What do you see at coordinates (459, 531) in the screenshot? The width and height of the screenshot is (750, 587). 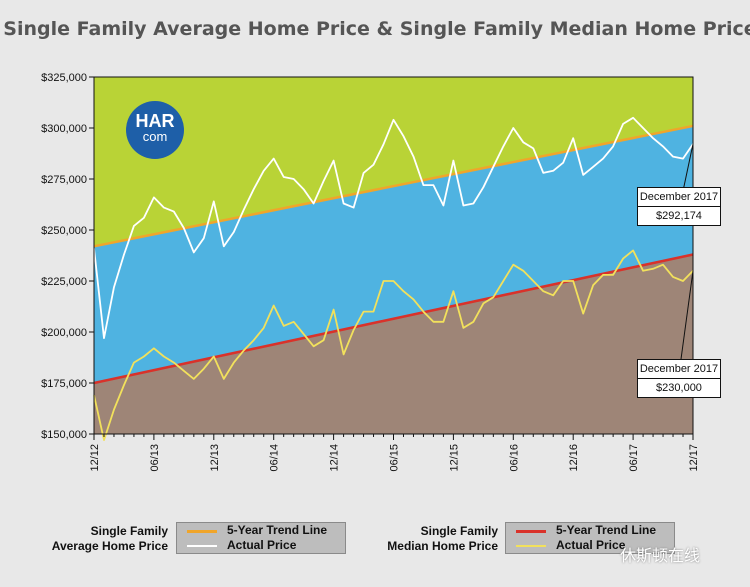 I see `legend-median-name-1: Single Family` at bounding box center [459, 531].